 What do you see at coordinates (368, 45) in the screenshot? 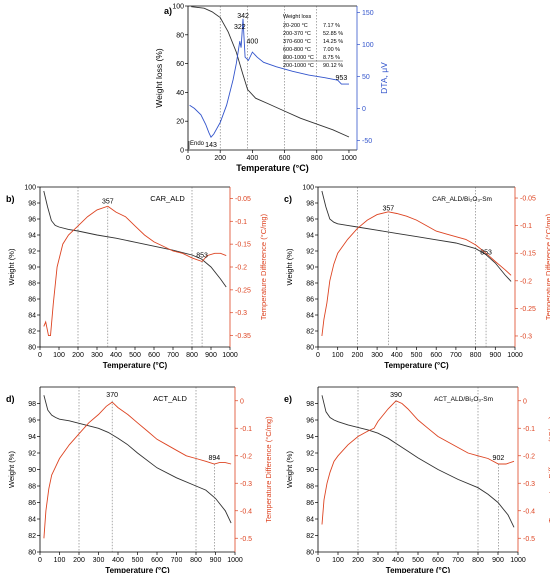
I see `y-right-tick-label: 100` at bounding box center [368, 45].